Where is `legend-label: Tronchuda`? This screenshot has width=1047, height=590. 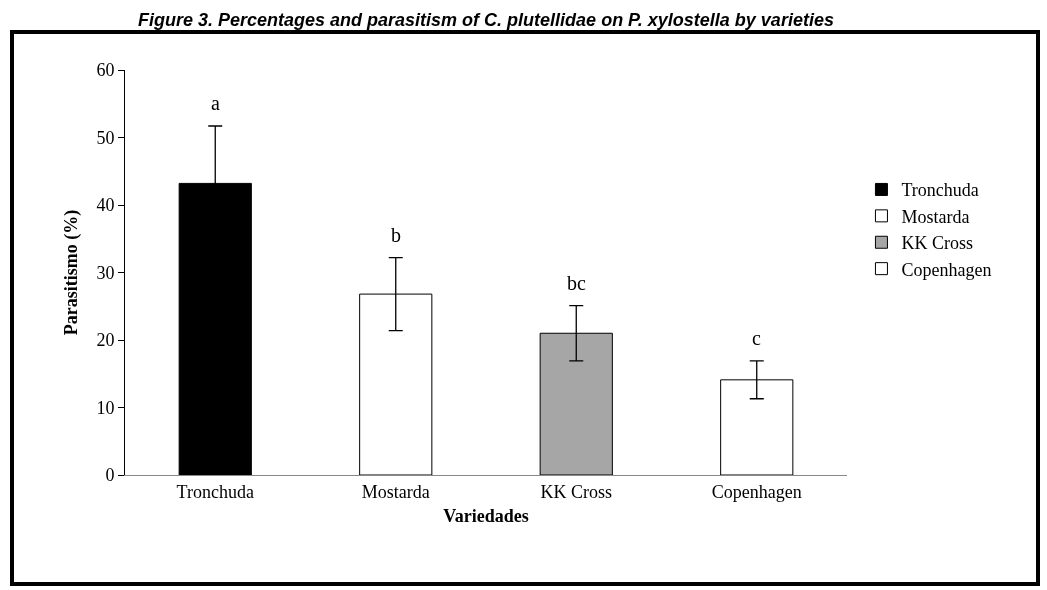 legend-label: Tronchuda is located at coordinates (940, 190).